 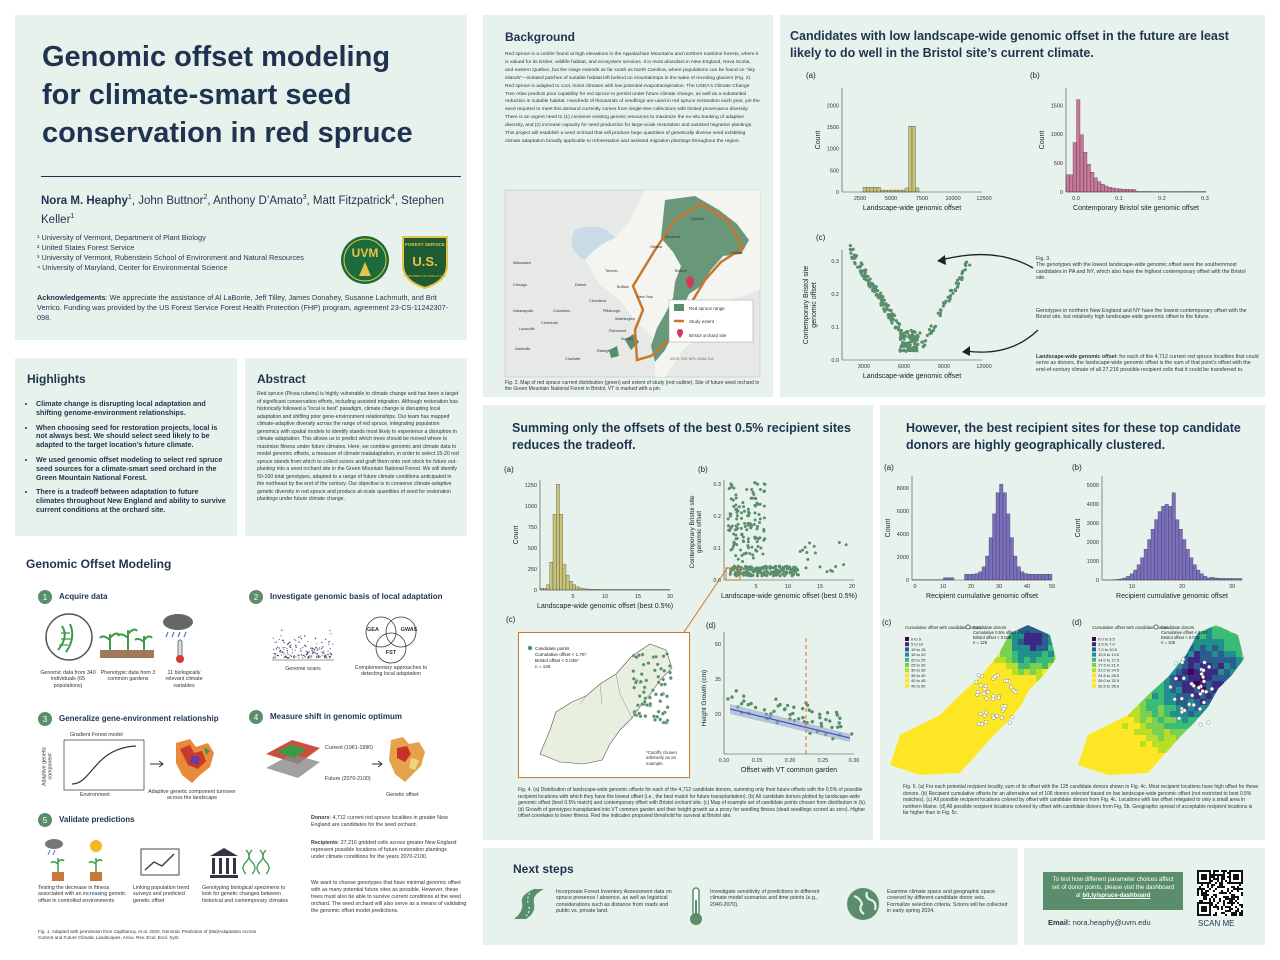 I want to click on legend-entry: 17.5 to 21.0, so click(x=1109, y=665).